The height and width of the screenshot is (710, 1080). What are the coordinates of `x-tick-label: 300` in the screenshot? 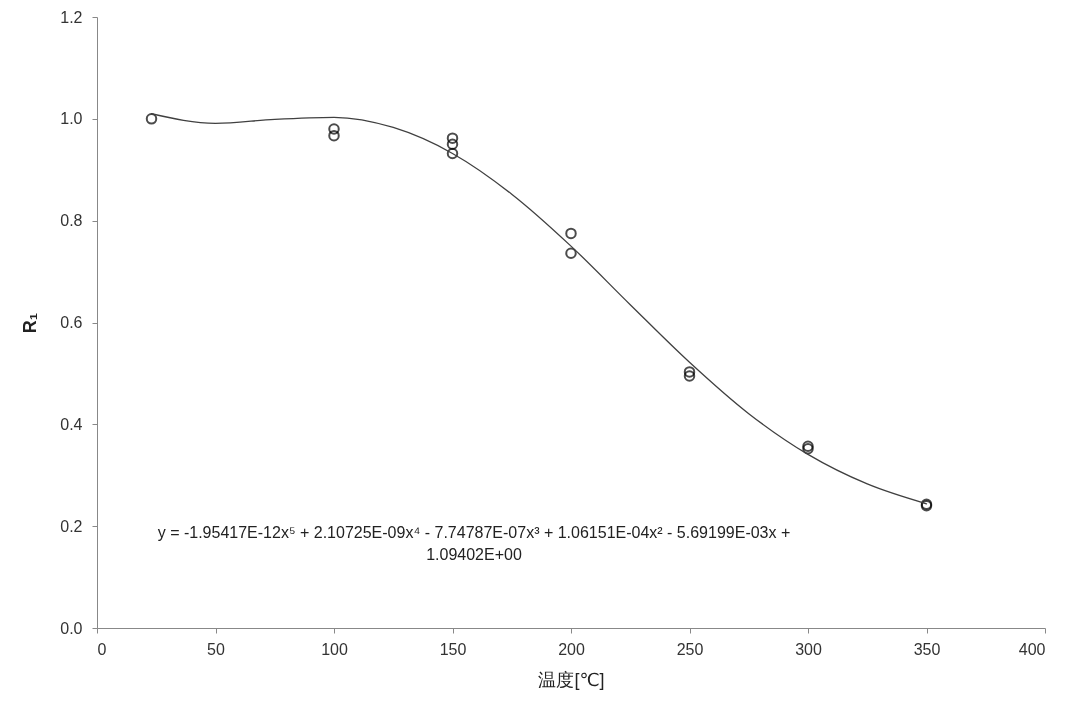 It's located at (808, 649).